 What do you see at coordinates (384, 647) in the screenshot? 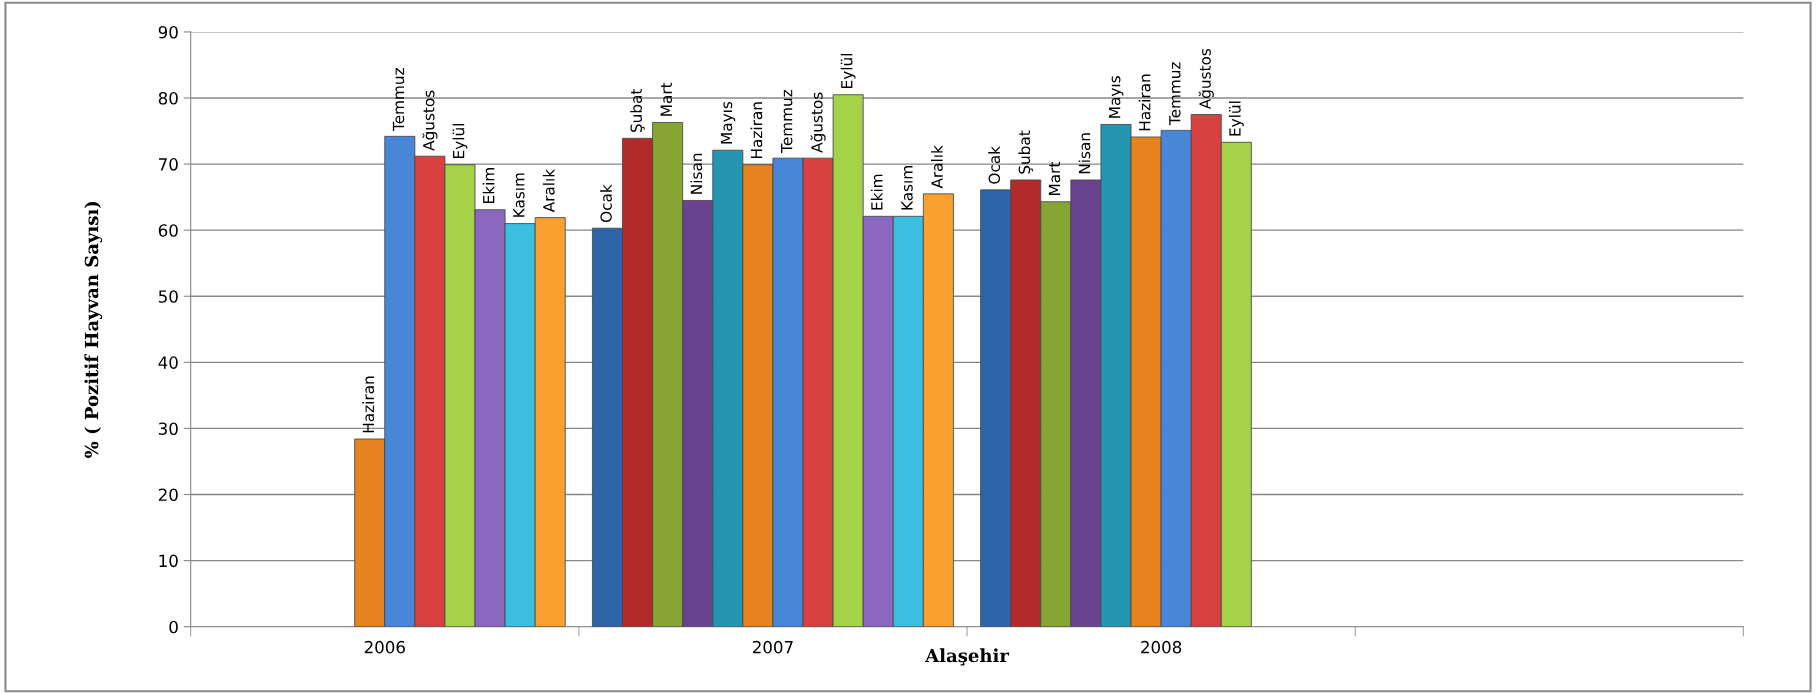
I see `x-tick-label: 2006` at bounding box center [384, 647].